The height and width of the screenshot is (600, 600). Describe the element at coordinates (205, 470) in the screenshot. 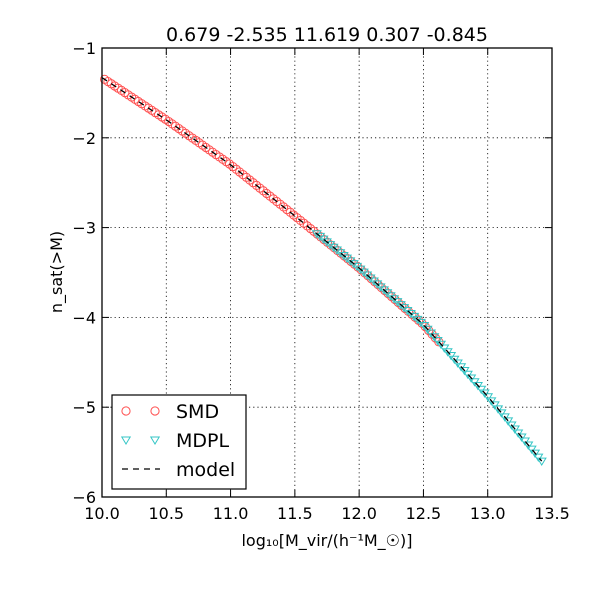

I see `legend-label: model` at that location.